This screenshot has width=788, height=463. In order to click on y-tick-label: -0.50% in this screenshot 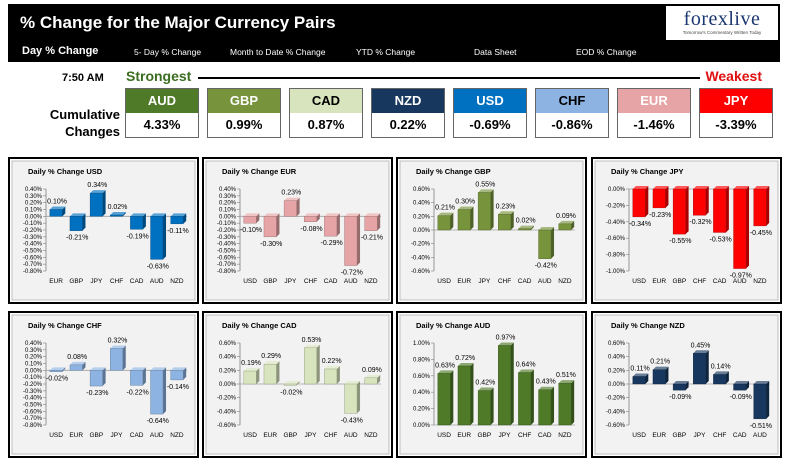, I will do `click(33, 406)`.